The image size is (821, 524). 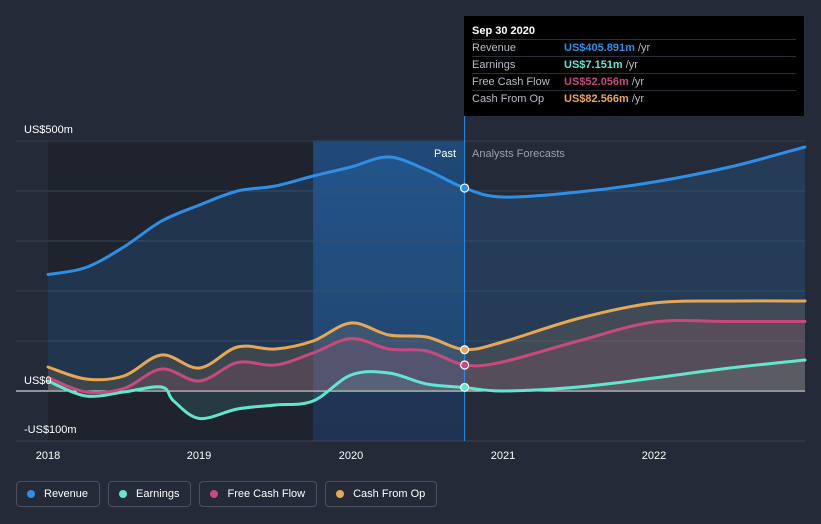 I want to click on cash-from-op-line, so click(x=426, y=340).